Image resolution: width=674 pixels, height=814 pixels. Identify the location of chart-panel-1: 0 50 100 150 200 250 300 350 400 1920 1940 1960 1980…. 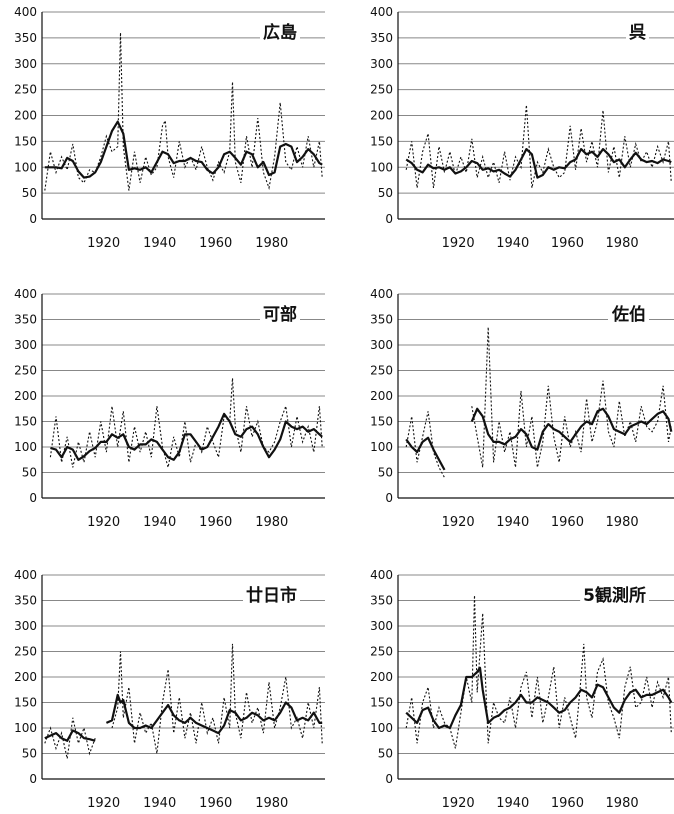
(169, 128).